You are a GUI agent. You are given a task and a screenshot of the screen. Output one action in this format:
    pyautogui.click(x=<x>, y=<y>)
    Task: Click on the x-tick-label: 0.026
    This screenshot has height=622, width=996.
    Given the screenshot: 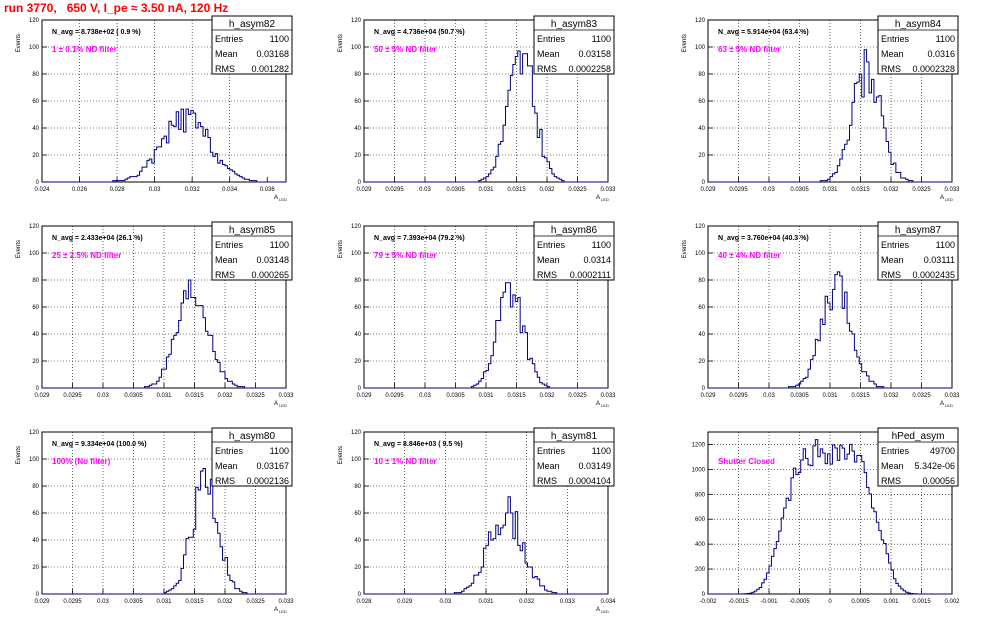 What is the action you would take?
    pyautogui.click(x=80, y=190)
    